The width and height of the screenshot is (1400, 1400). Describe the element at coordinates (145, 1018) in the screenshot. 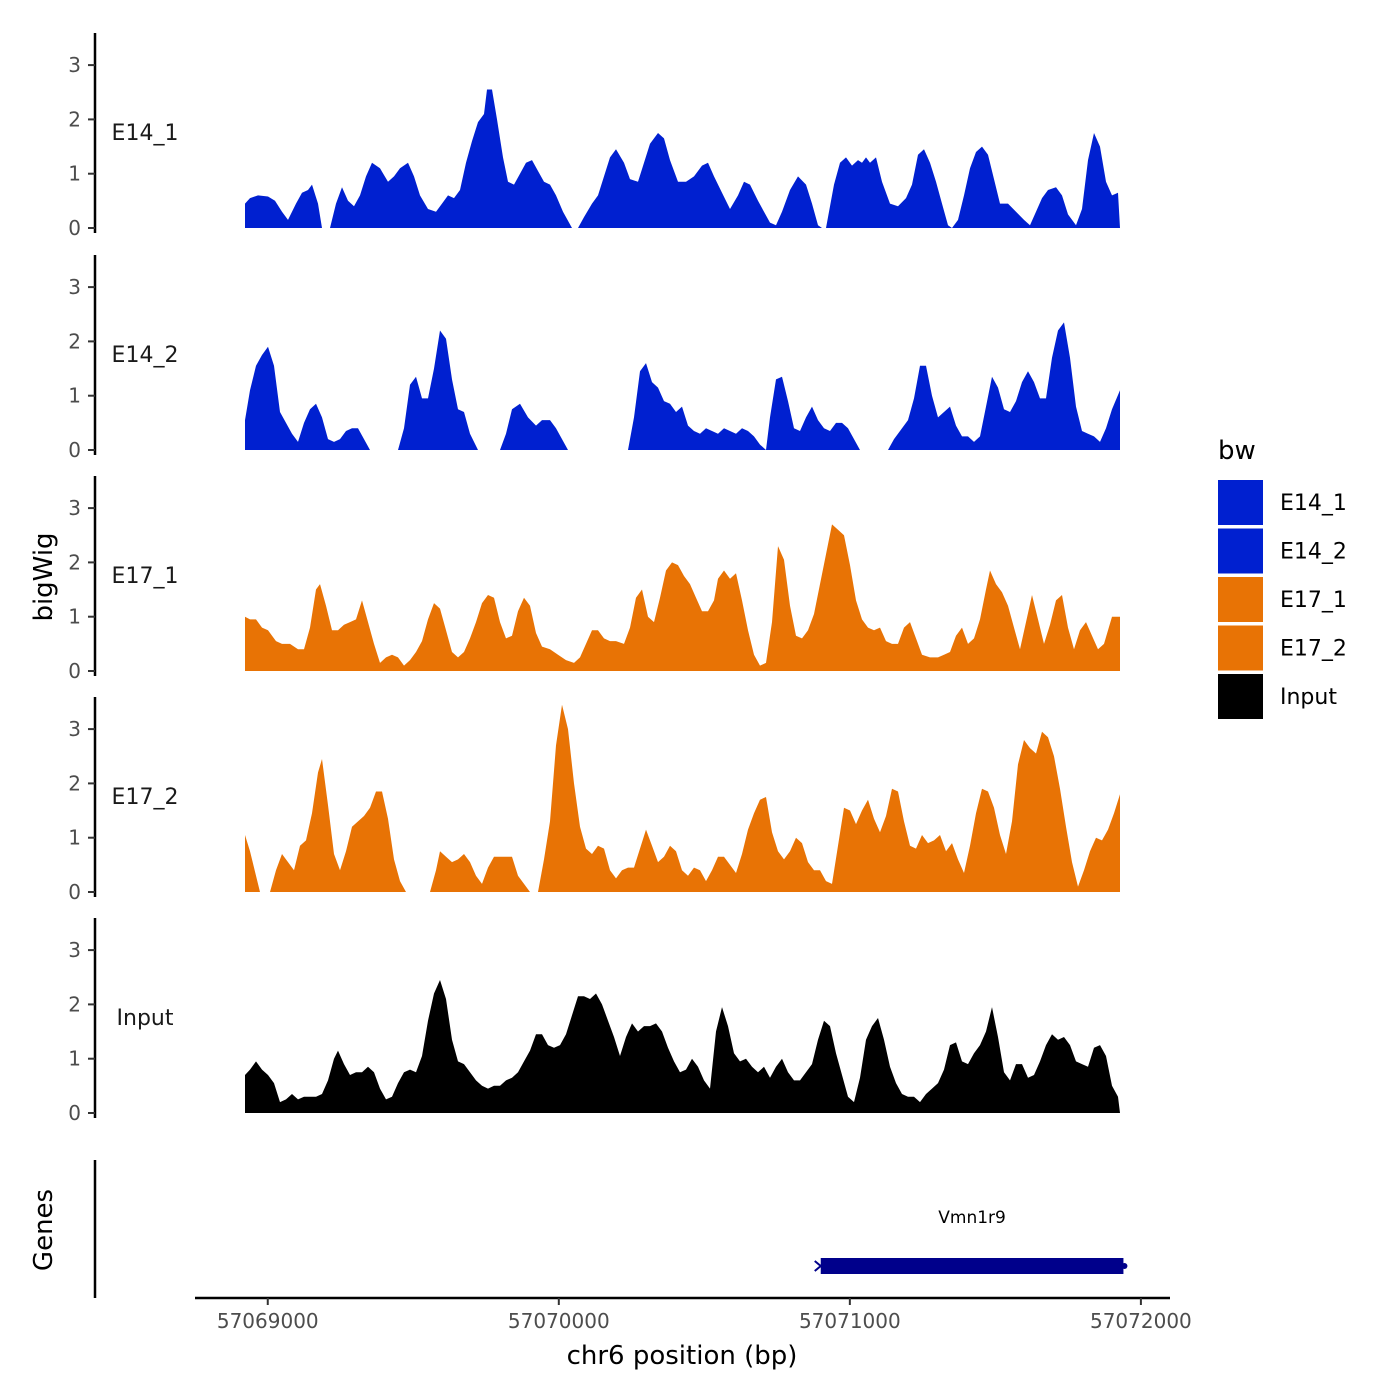

I see `track-label: Input` at that location.